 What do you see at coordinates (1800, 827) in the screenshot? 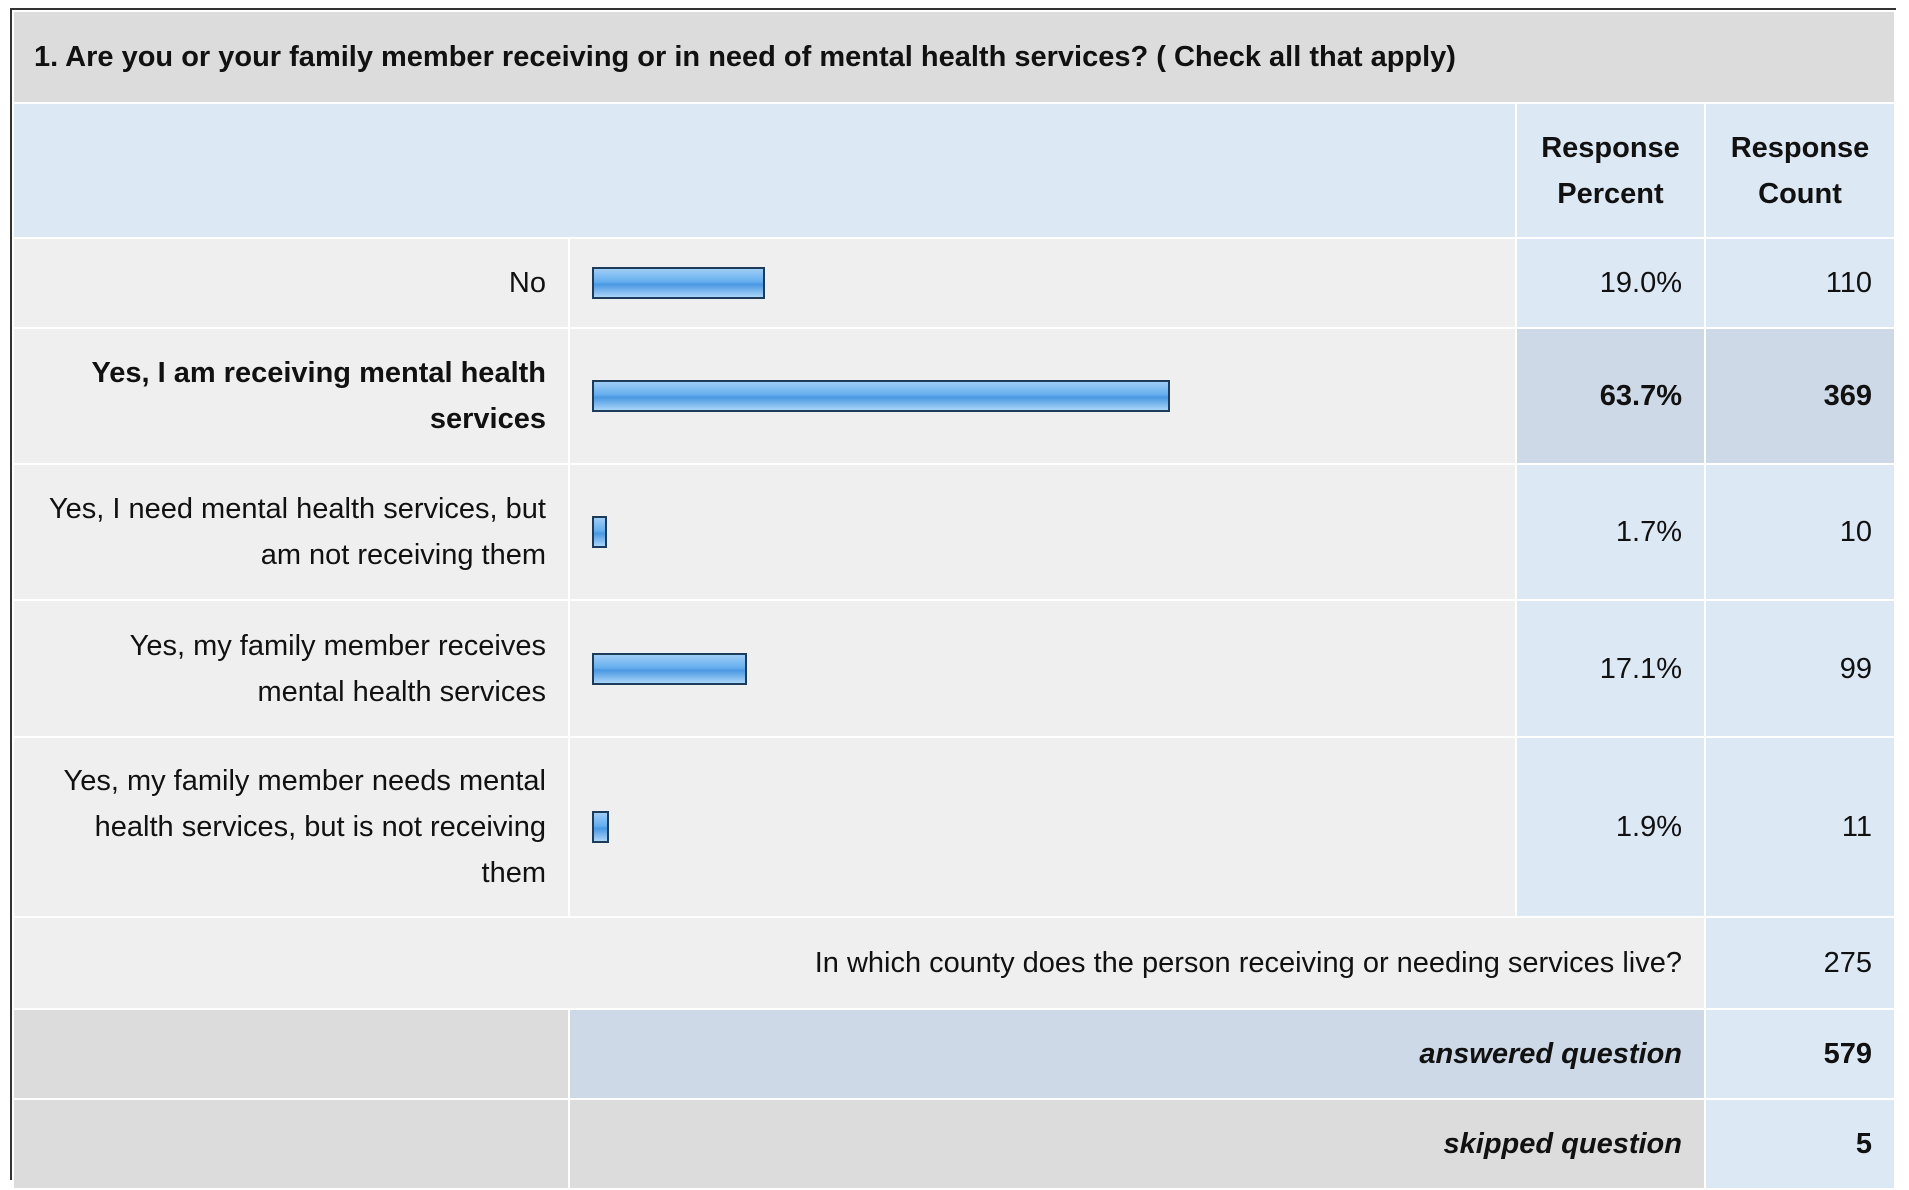
I see `response-count: 11` at bounding box center [1800, 827].